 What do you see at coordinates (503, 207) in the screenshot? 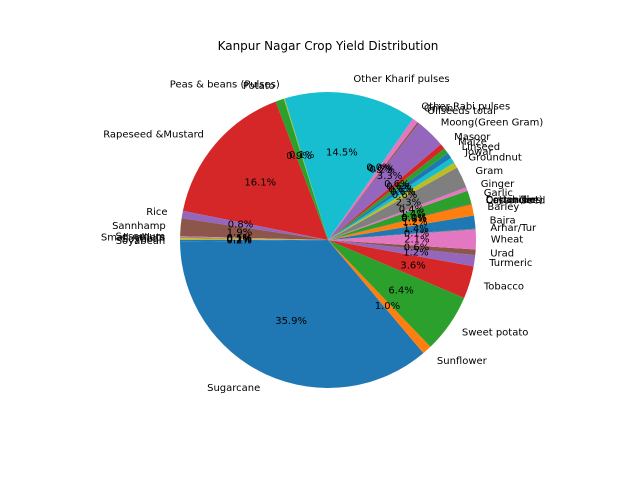
I see `slice-label-barley: Barley` at bounding box center [503, 207].